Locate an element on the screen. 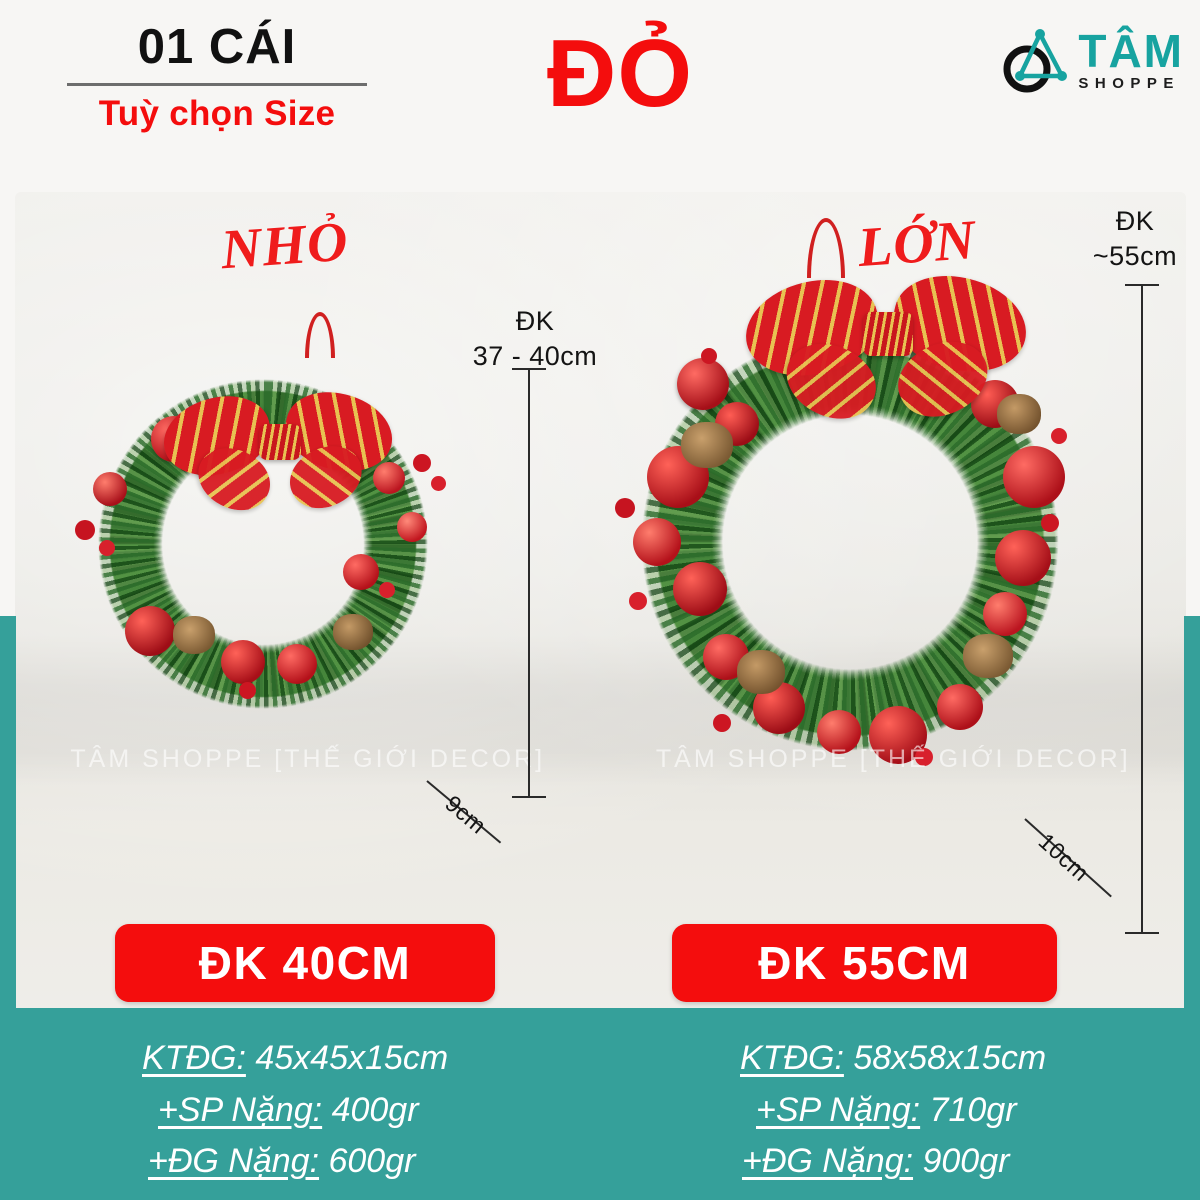 The image size is (1200, 1200). spec-dimensions: KTĐG: 58x58x15cm is located at coordinates (950, 1059).